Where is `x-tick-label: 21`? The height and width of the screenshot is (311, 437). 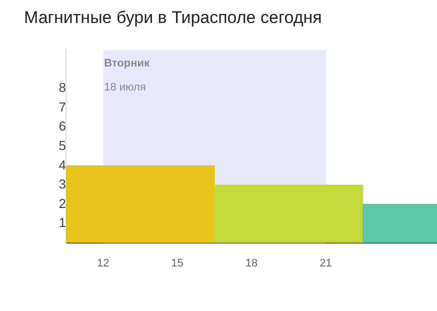 x-tick-label: 21 is located at coordinates (326, 263).